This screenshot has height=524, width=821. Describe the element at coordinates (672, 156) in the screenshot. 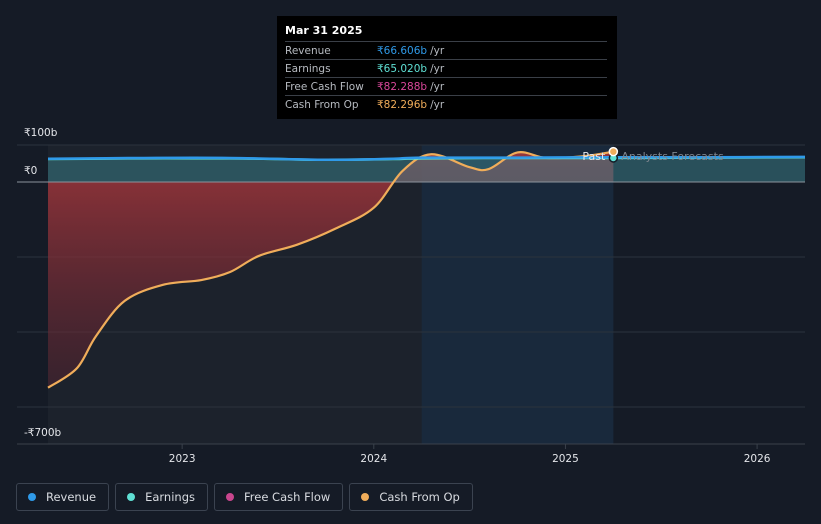

I see `forecast-label: Analysts Forecasts` at that location.